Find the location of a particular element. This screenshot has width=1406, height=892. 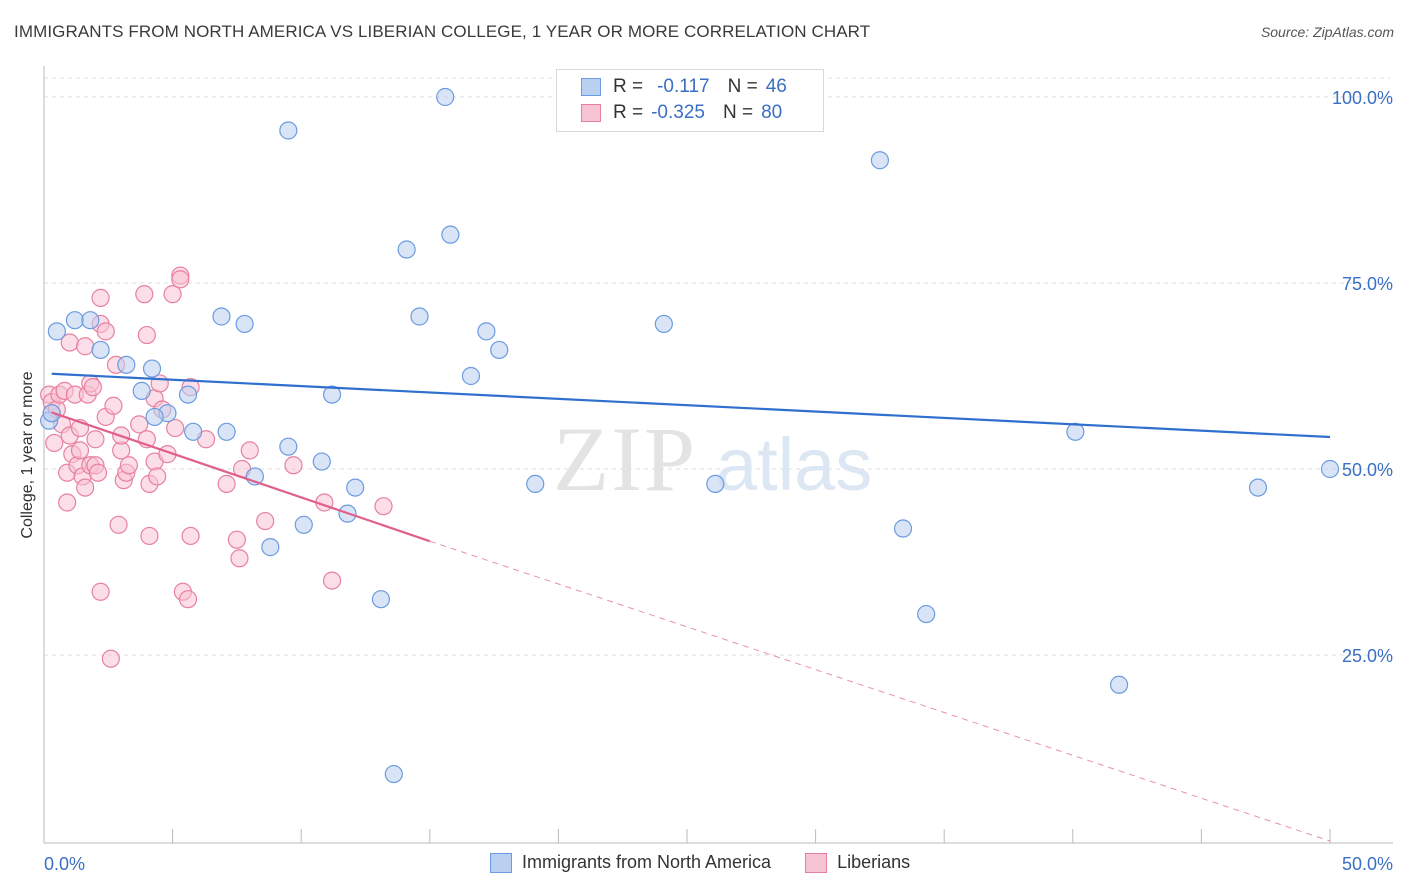

series-swatch-pink is located at coordinates (816, 862).